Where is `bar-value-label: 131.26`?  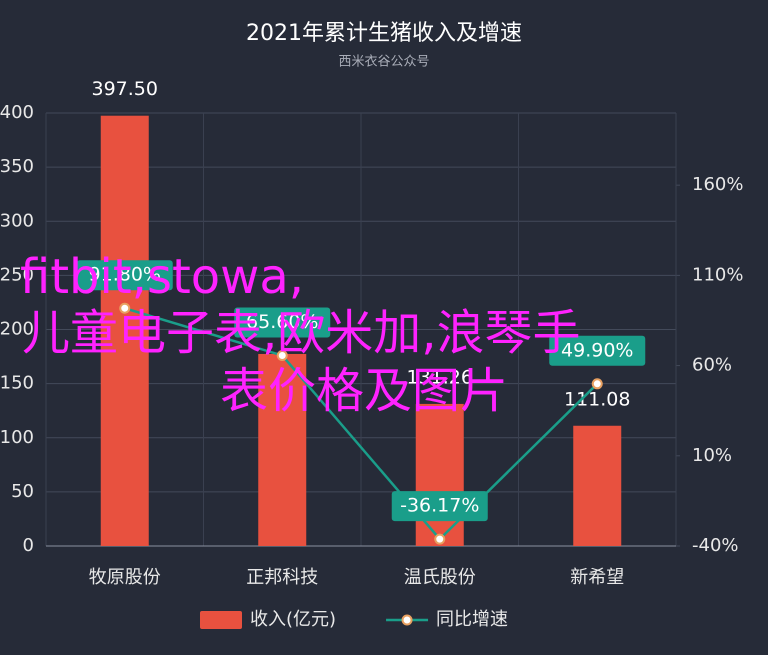
bar-value-label: 131.26 is located at coordinates (440, 377).